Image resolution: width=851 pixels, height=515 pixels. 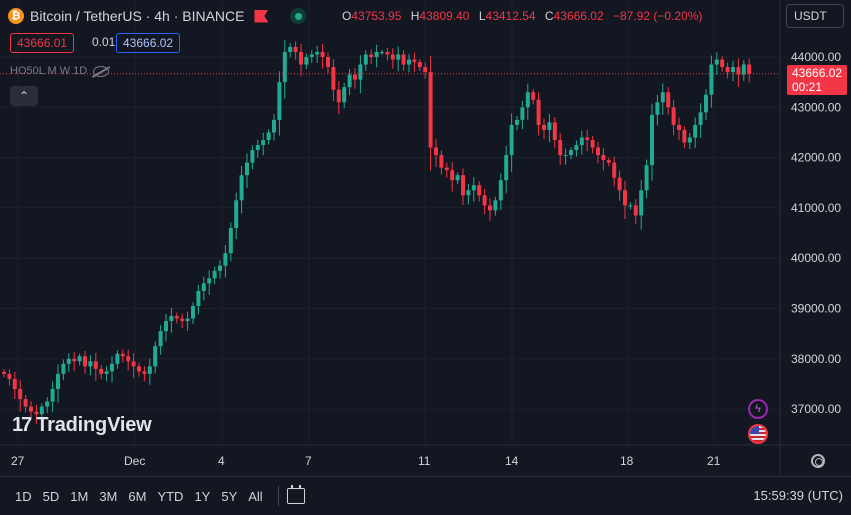 I want to click on time-label: 4, so click(x=221, y=461).